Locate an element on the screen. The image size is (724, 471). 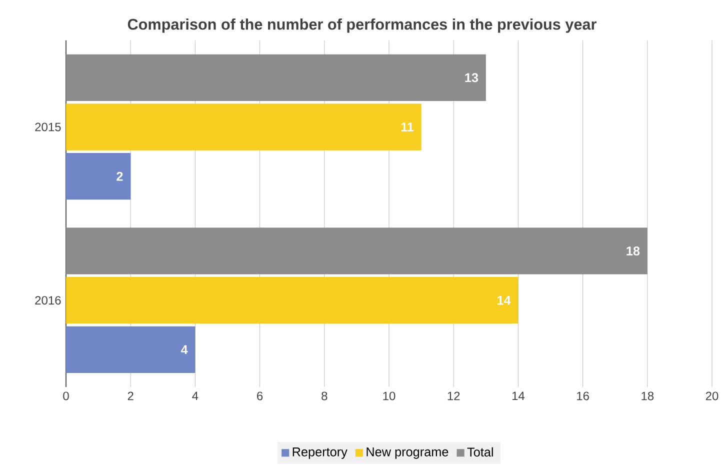
x-tick-label: 20 is located at coordinates (712, 396).